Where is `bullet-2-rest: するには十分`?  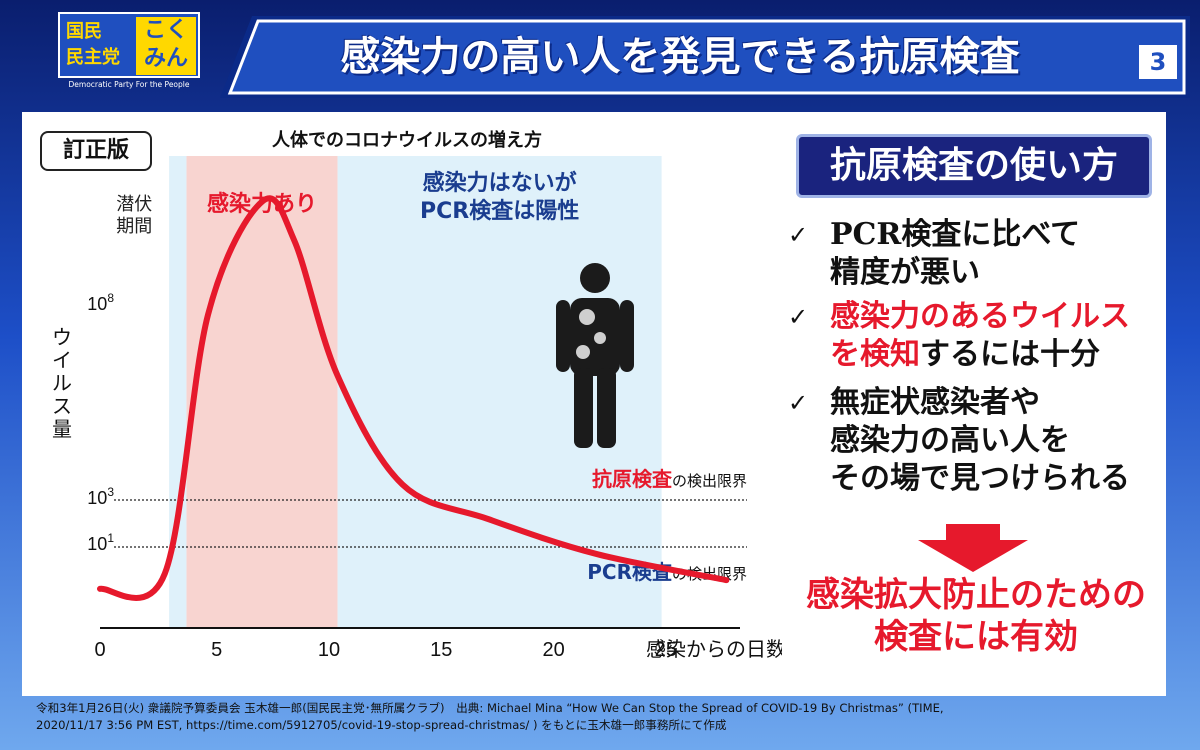 bullet-2-rest: するには十分 is located at coordinates (1010, 354).